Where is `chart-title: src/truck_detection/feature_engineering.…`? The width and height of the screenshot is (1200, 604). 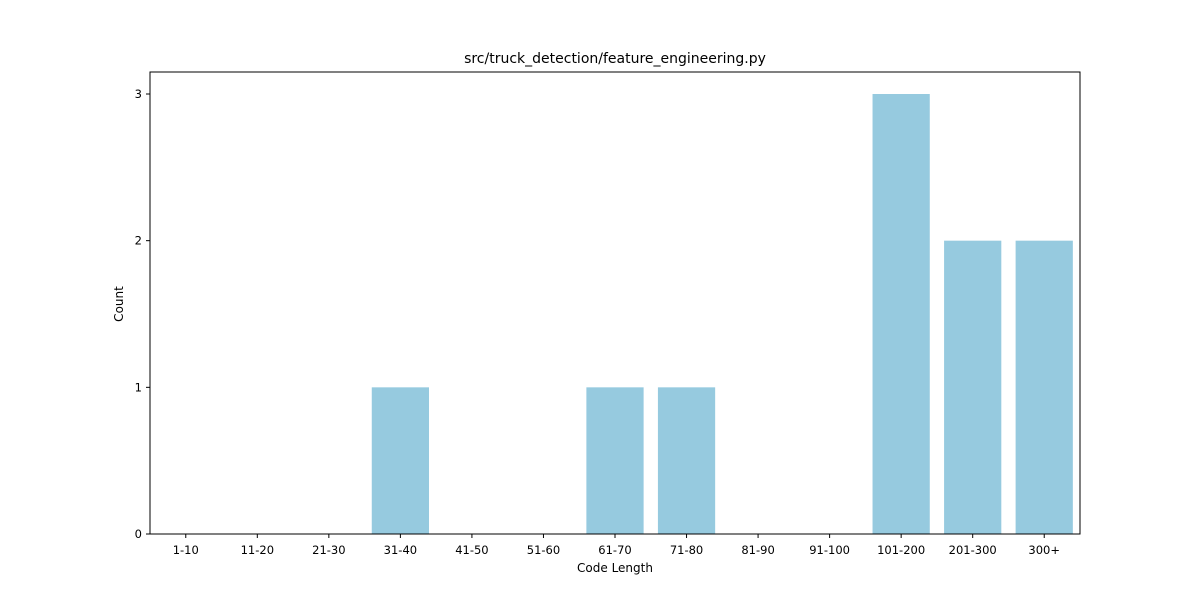 chart-title: src/truck_detection/feature_engineering.… is located at coordinates (615, 59).